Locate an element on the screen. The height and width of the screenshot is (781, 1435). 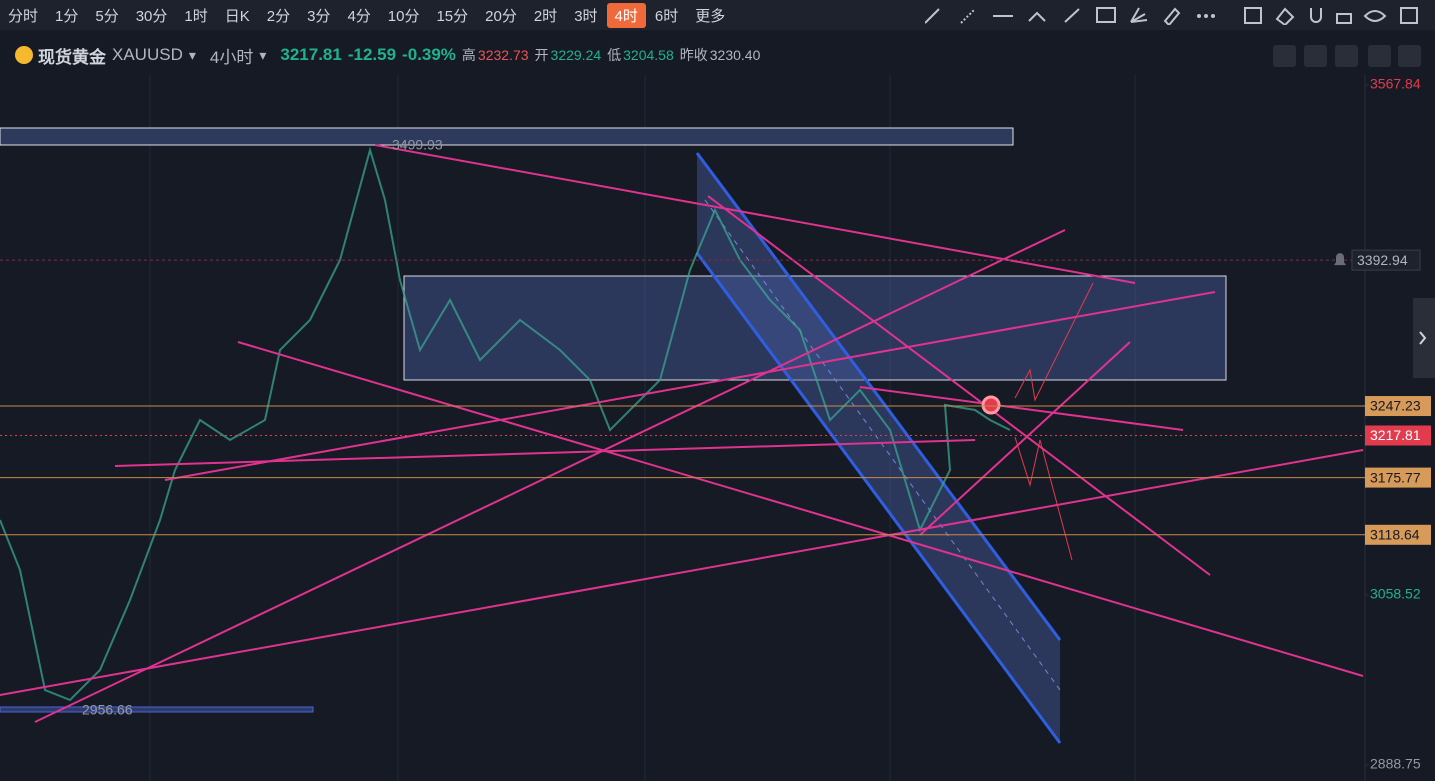
interval-button: 6时 is located at coordinates (666, 16).